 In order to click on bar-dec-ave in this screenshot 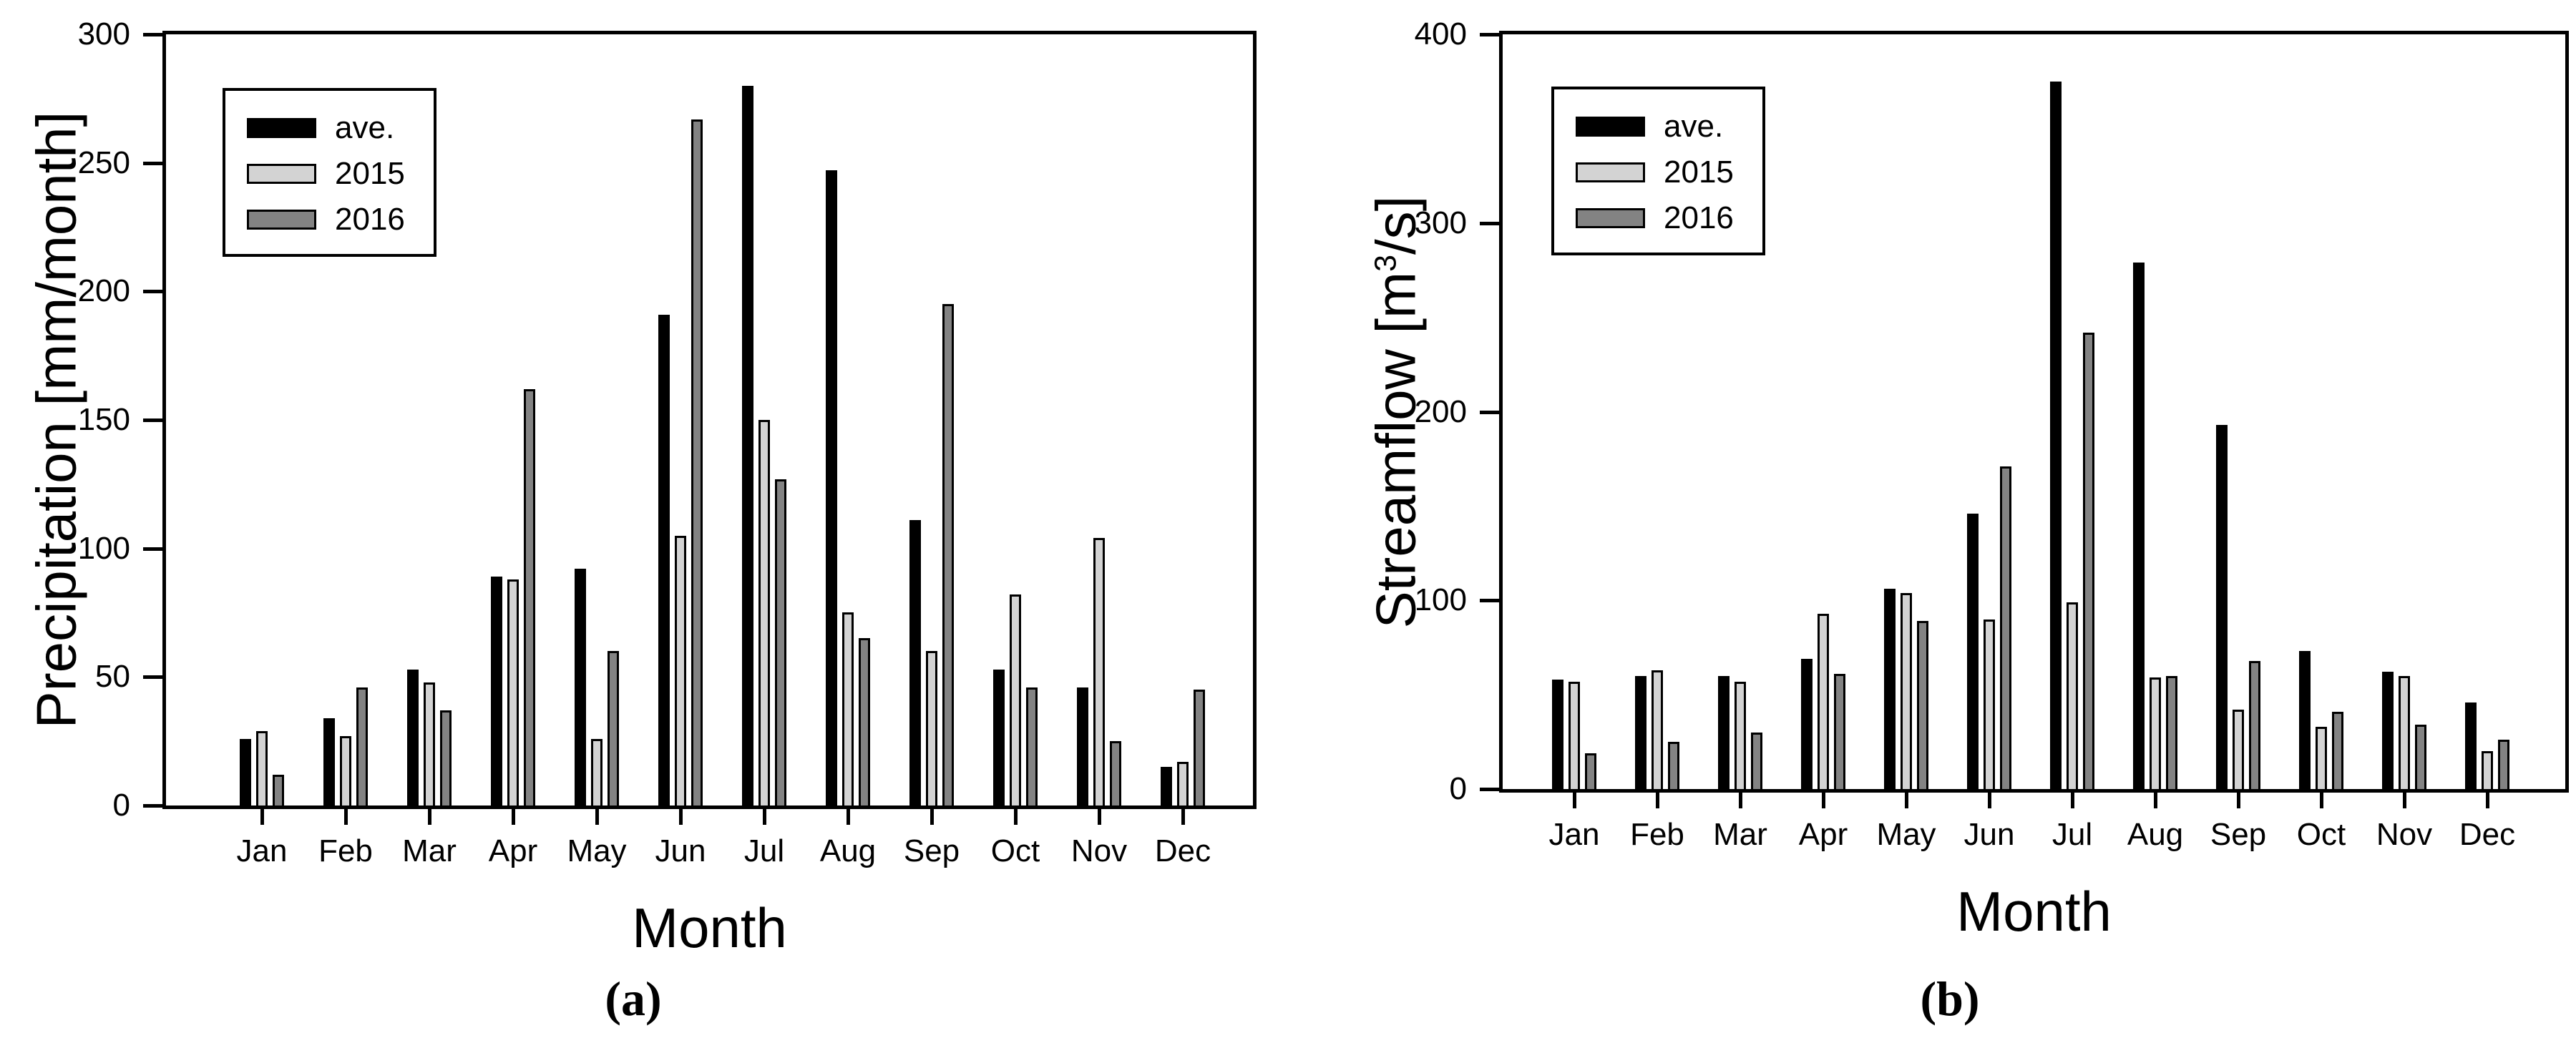, I will do `click(1166, 786)`.